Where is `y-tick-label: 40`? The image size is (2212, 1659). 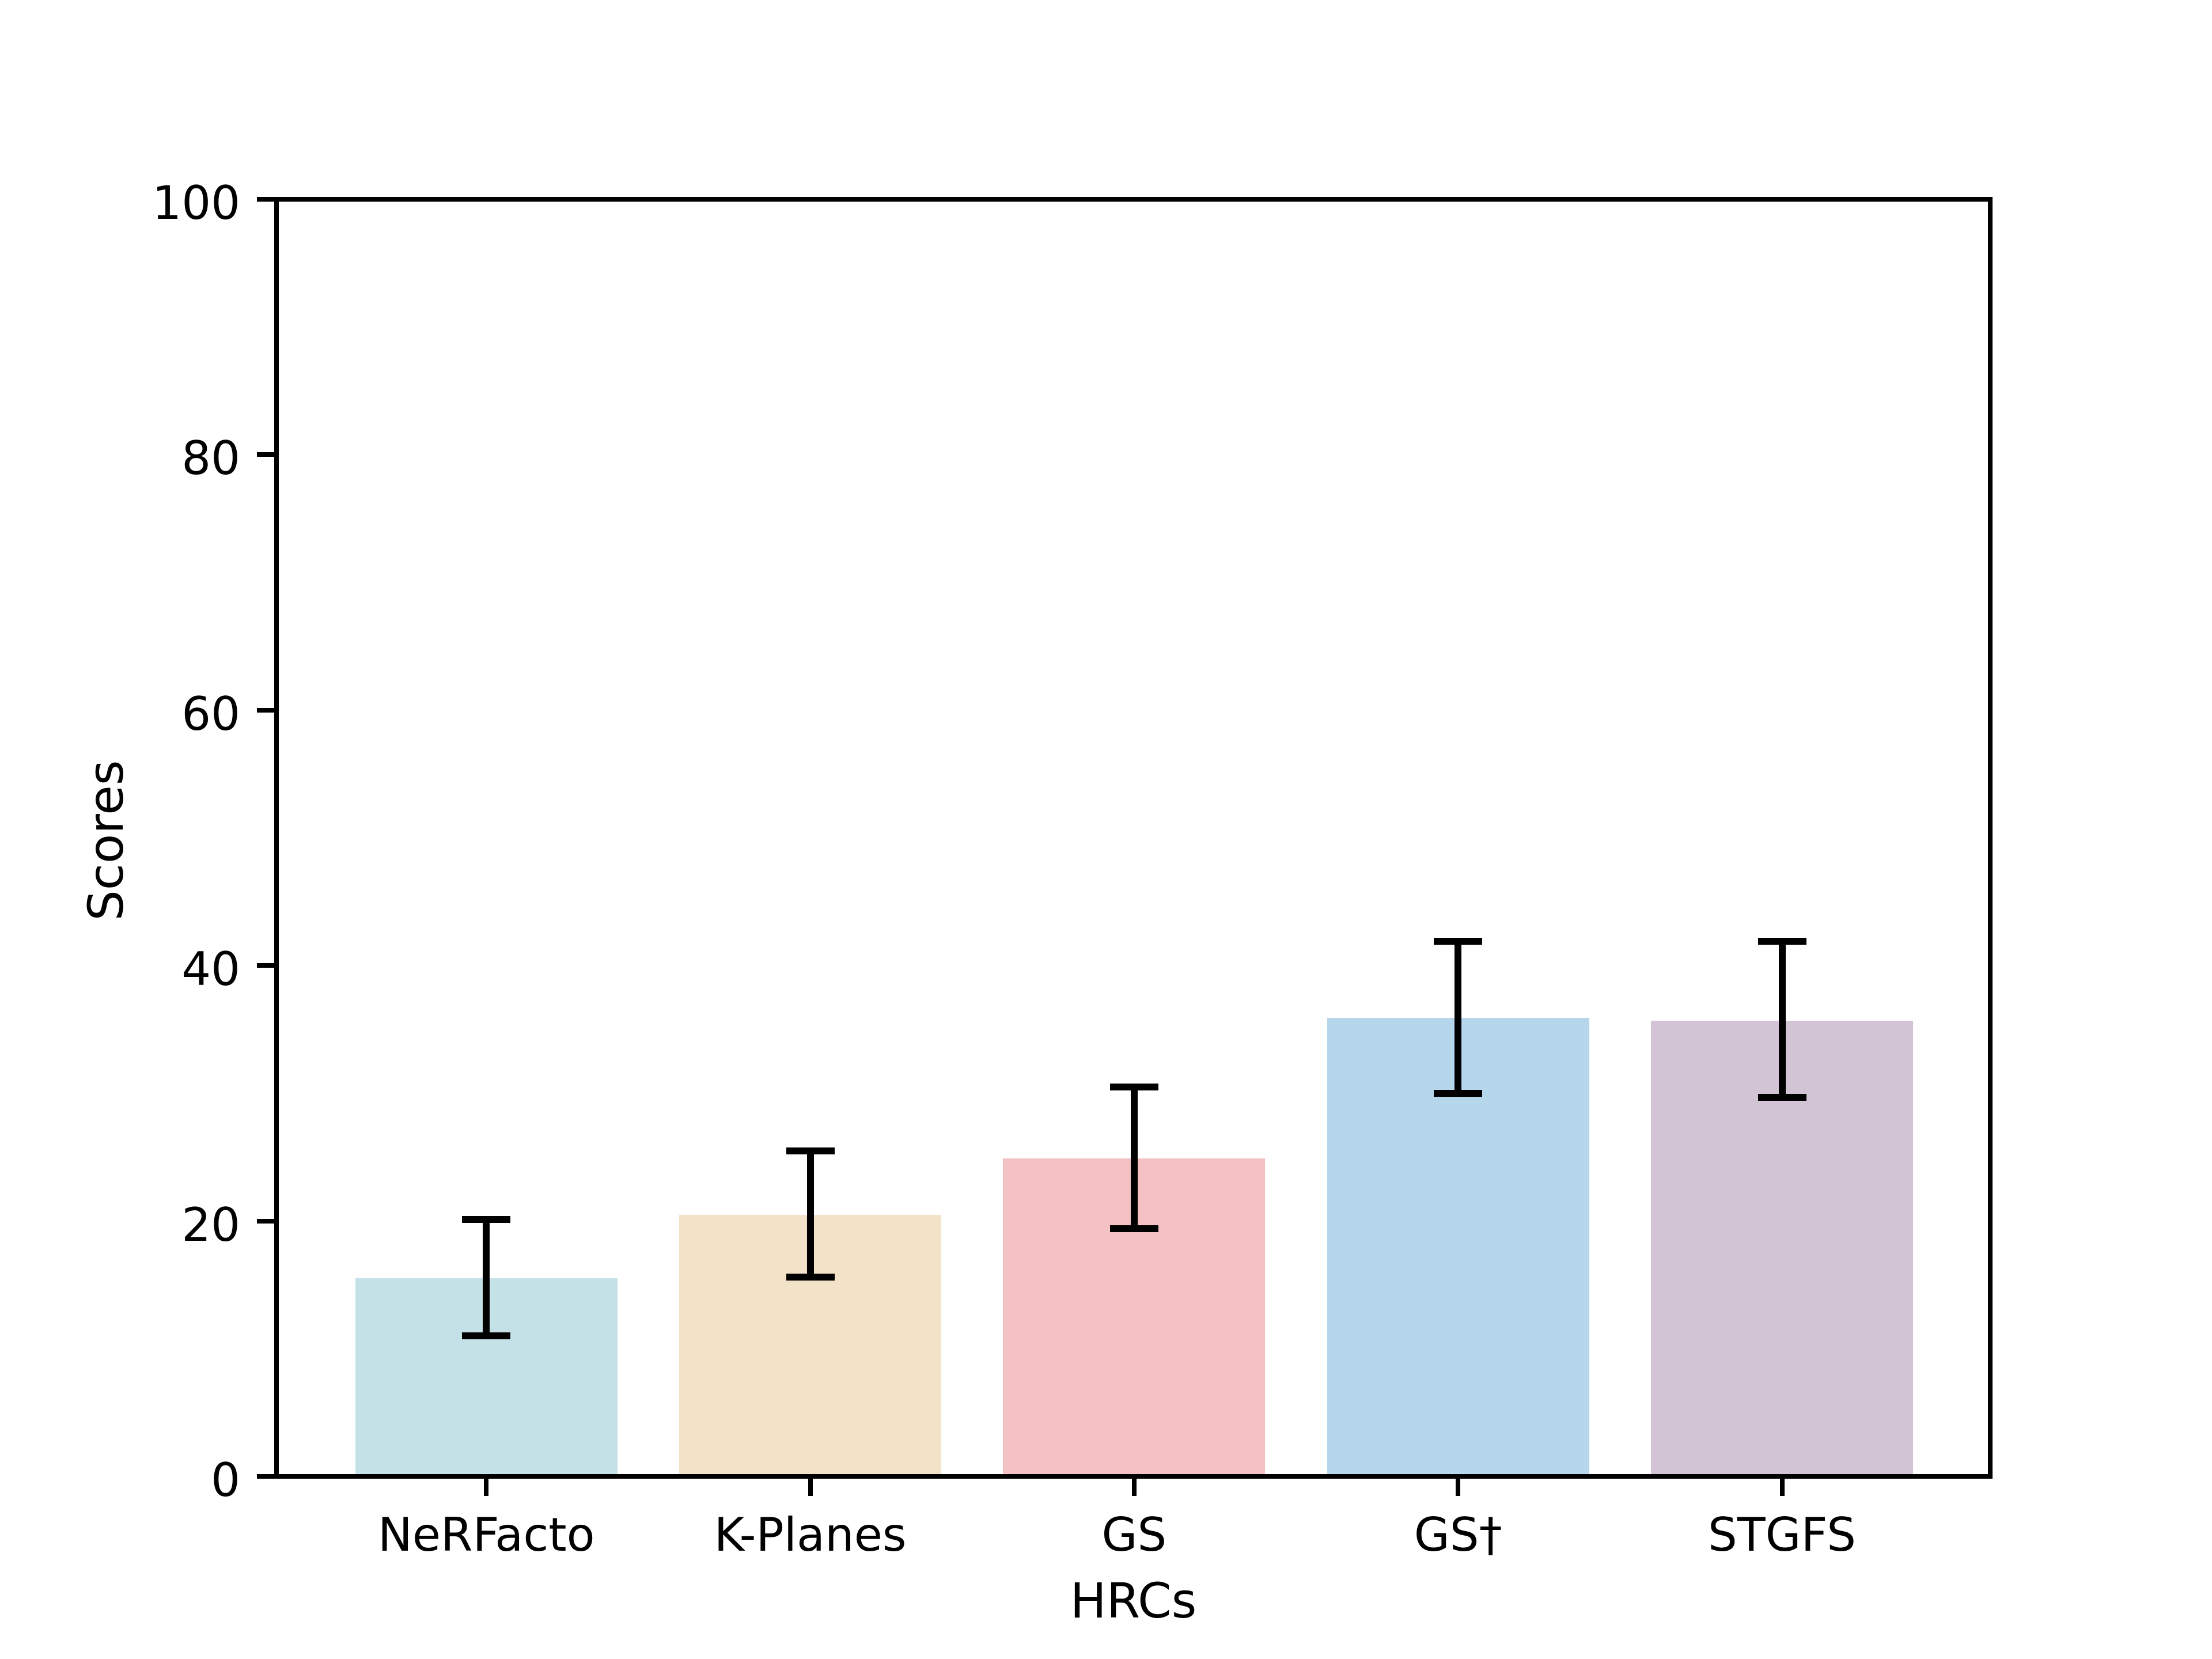
y-tick-label: 40 is located at coordinates (210, 969).